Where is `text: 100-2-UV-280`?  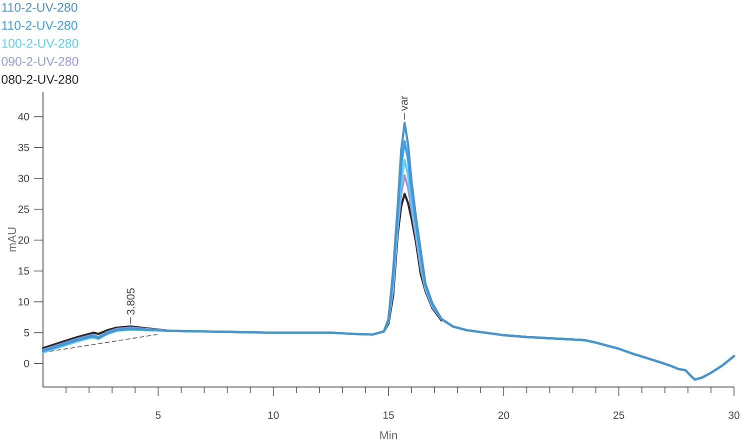 text: 100-2-UV-280 is located at coordinates (40, 43).